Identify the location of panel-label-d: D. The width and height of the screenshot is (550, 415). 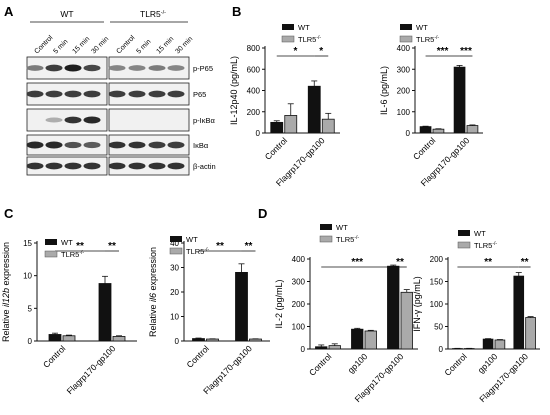
(262, 213).